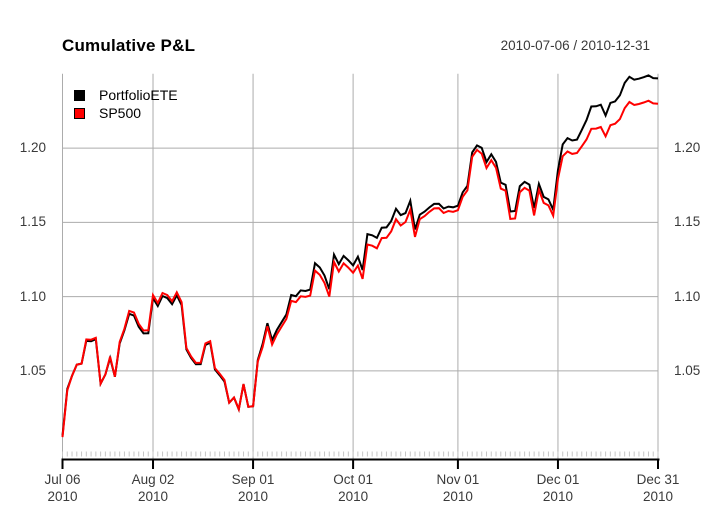  Describe the element at coordinates (153, 488) in the screenshot. I see `x-axis-label: Aug 02 2010` at that location.